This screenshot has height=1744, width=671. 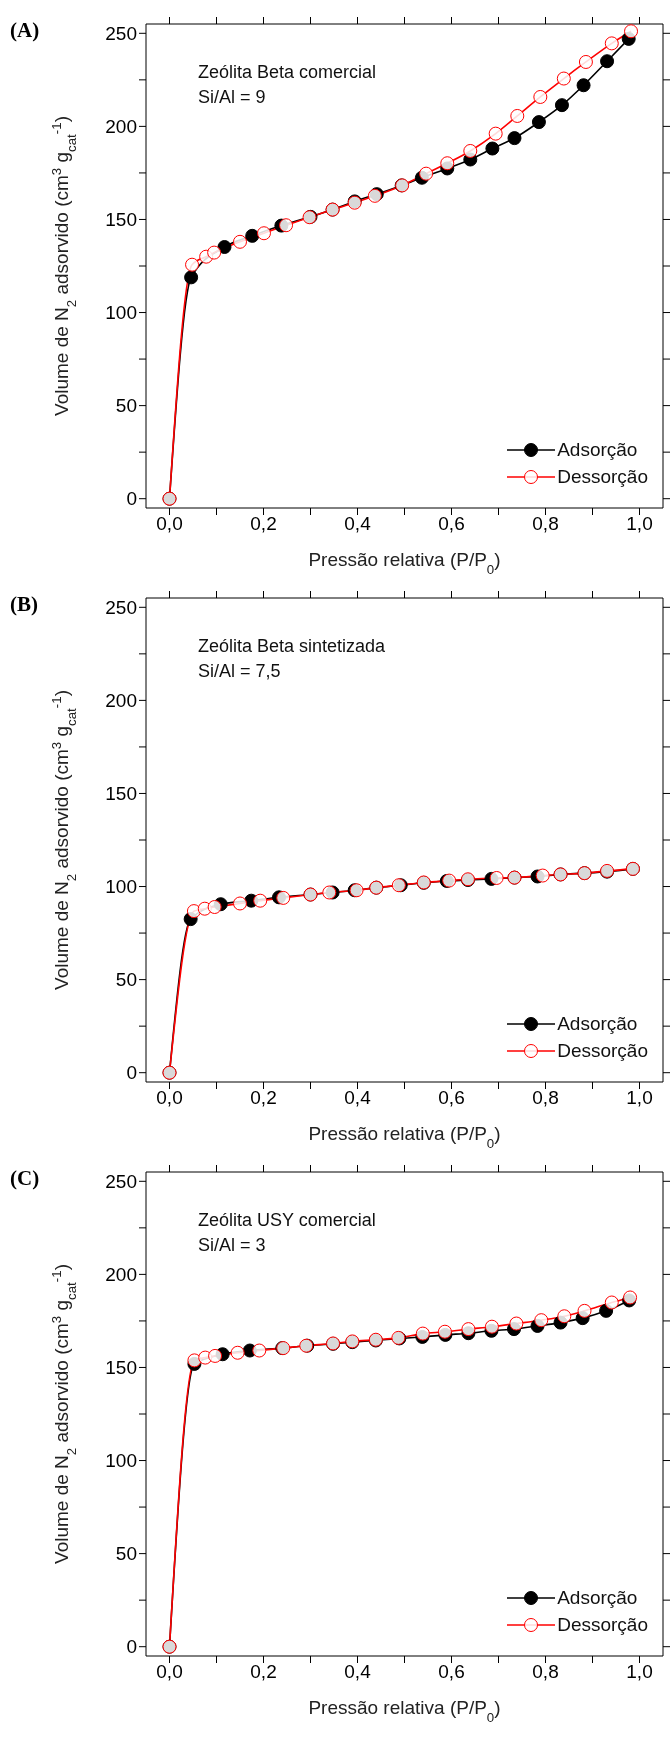 What do you see at coordinates (287, 72) in the screenshot?
I see `annotation: Zeólita Beta comercial` at bounding box center [287, 72].